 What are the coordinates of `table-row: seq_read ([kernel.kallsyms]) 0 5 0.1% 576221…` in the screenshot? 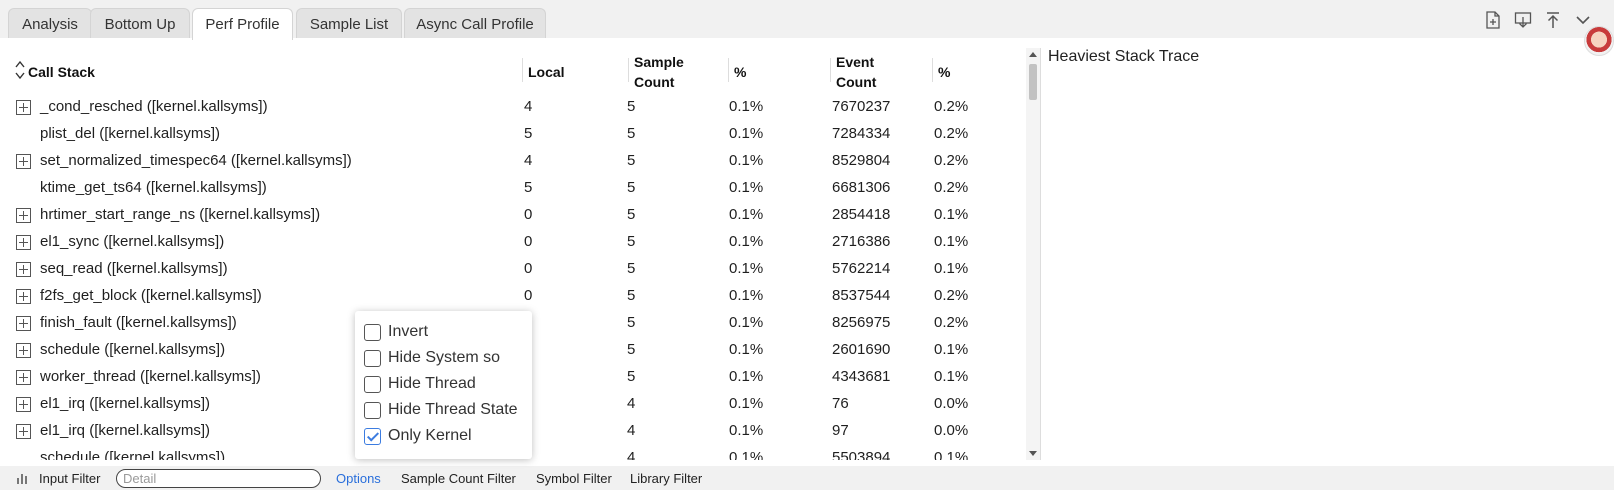 It's located at (505, 269).